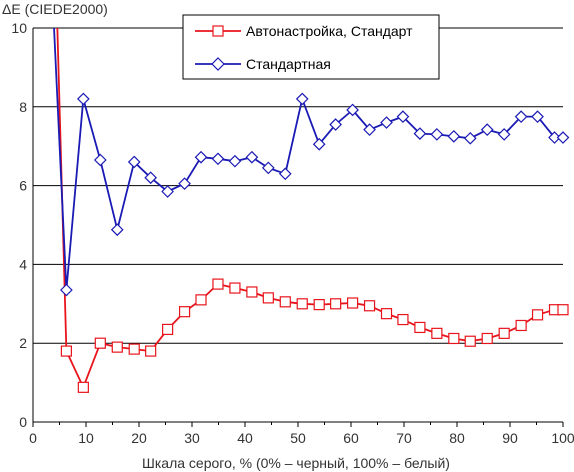 The image size is (574, 472). I want to click on legend-box, so click(311, 47).